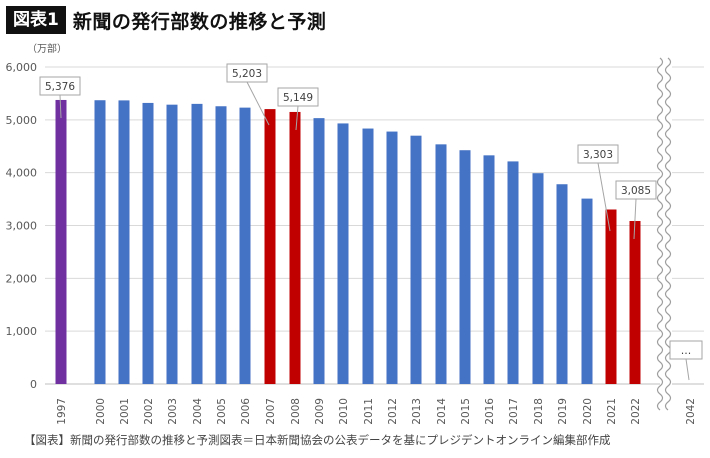  What do you see at coordinates (172, 244) in the screenshot?
I see `bar-2003` at bounding box center [172, 244].